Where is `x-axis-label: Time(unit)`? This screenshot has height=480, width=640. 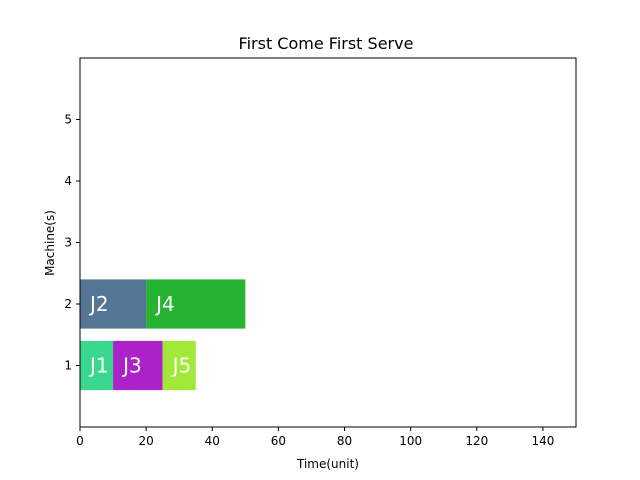
x-axis-label: Time(unit) is located at coordinates (327, 464).